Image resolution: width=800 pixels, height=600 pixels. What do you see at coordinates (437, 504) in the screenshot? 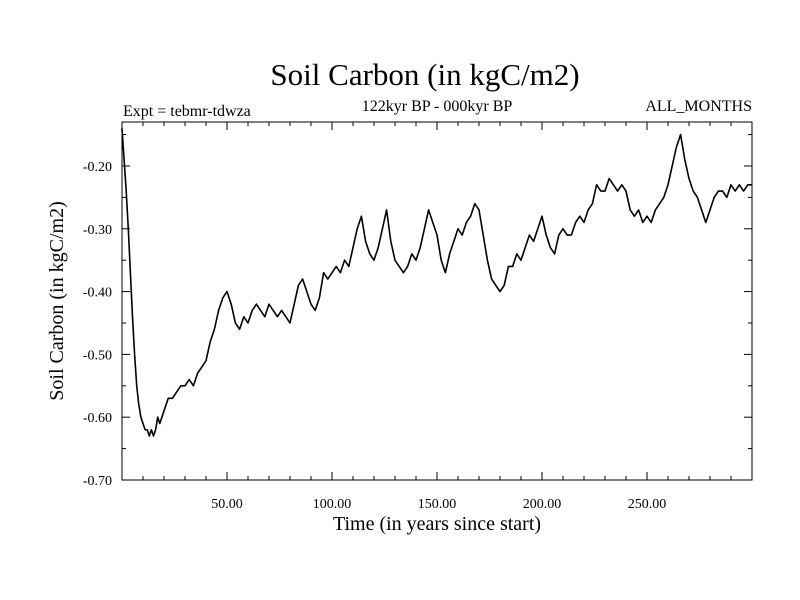
I see `x-tick-label: 150.00` at bounding box center [437, 504].